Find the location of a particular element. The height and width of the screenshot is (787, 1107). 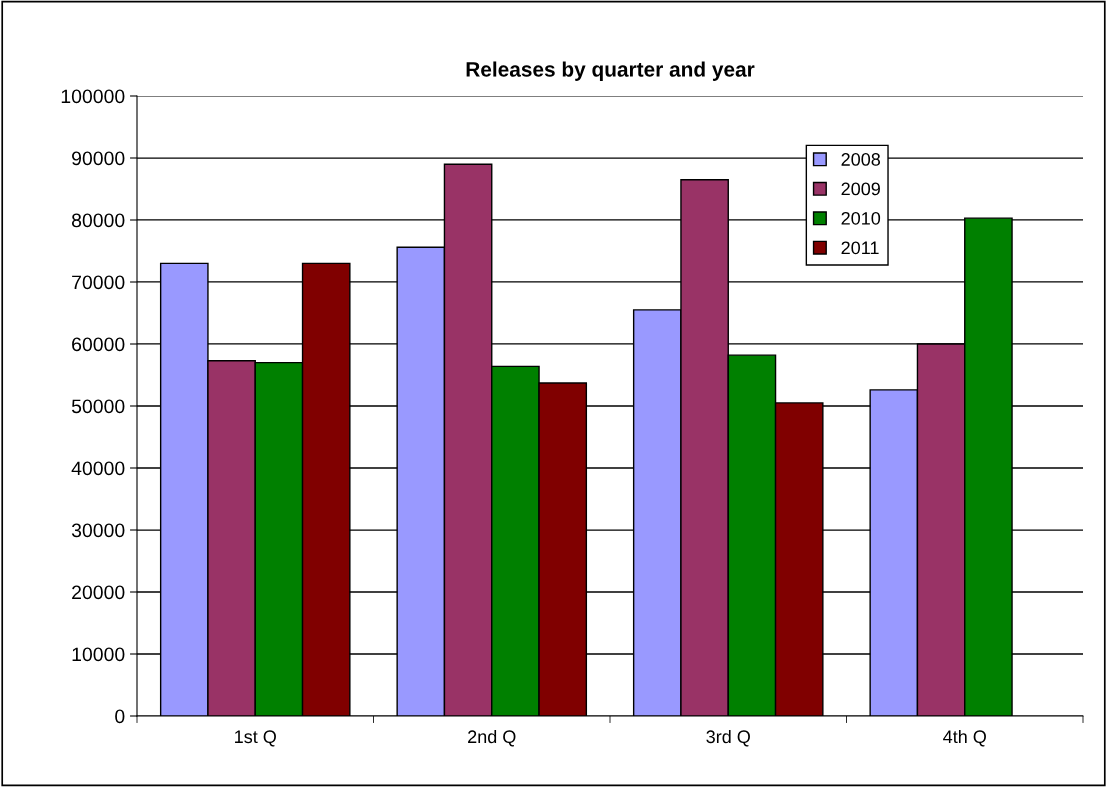

y-tick-label: 20000 is located at coordinates (98, 592).